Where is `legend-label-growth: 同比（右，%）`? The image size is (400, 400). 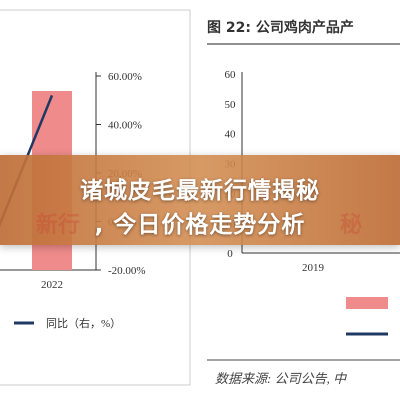
legend-label-growth: 同比（右，%） is located at coordinates (83, 323).